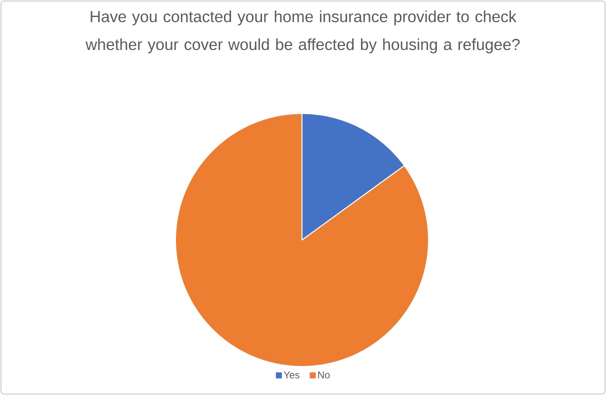 The image size is (606, 395). What do you see at coordinates (303, 32) in the screenshot?
I see `chart-title: Have you contacted your home insurance provider to check whether your cover would be affected by housing a refugee?` at bounding box center [303, 32].